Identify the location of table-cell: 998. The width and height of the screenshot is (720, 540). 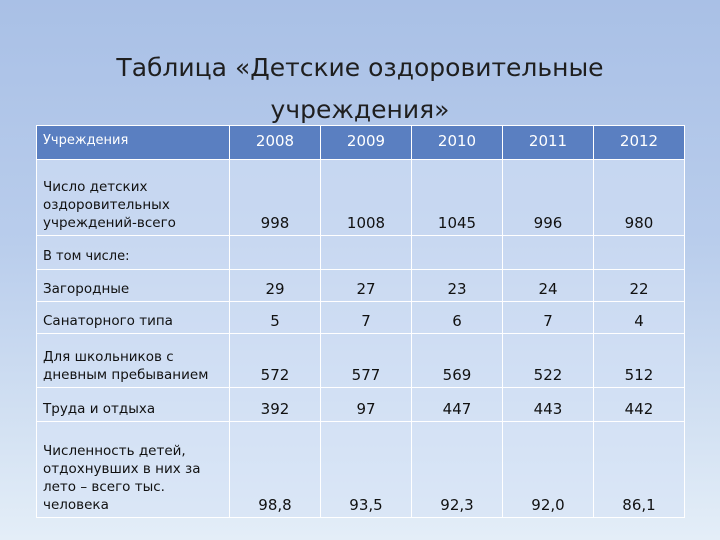
(275, 197).